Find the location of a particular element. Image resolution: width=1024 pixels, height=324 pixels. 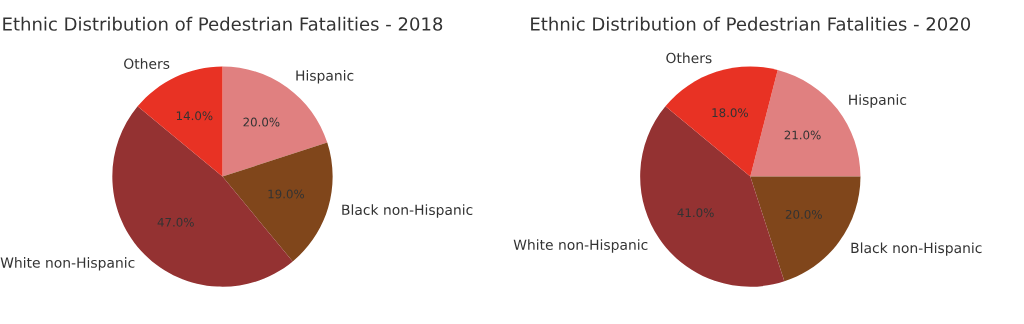

data-label: 41.0% is located at coordinates (695, 213).